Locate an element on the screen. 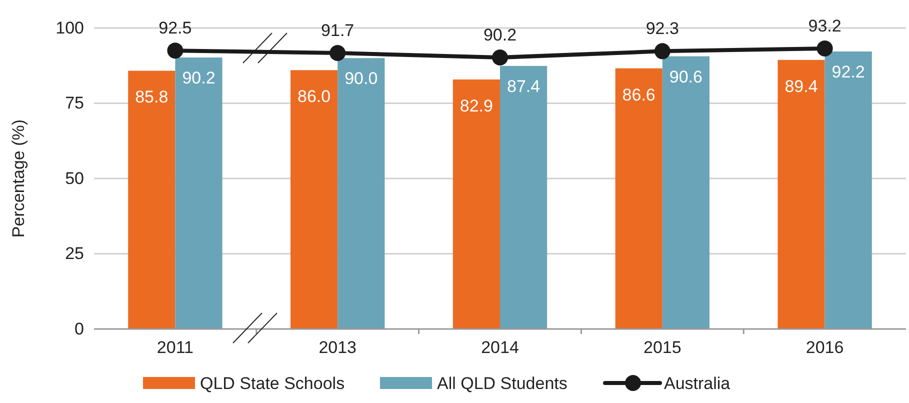 The width and height of the screenshot is (909, 403). data-label: 85.8 is located at coordinates (151, 97).